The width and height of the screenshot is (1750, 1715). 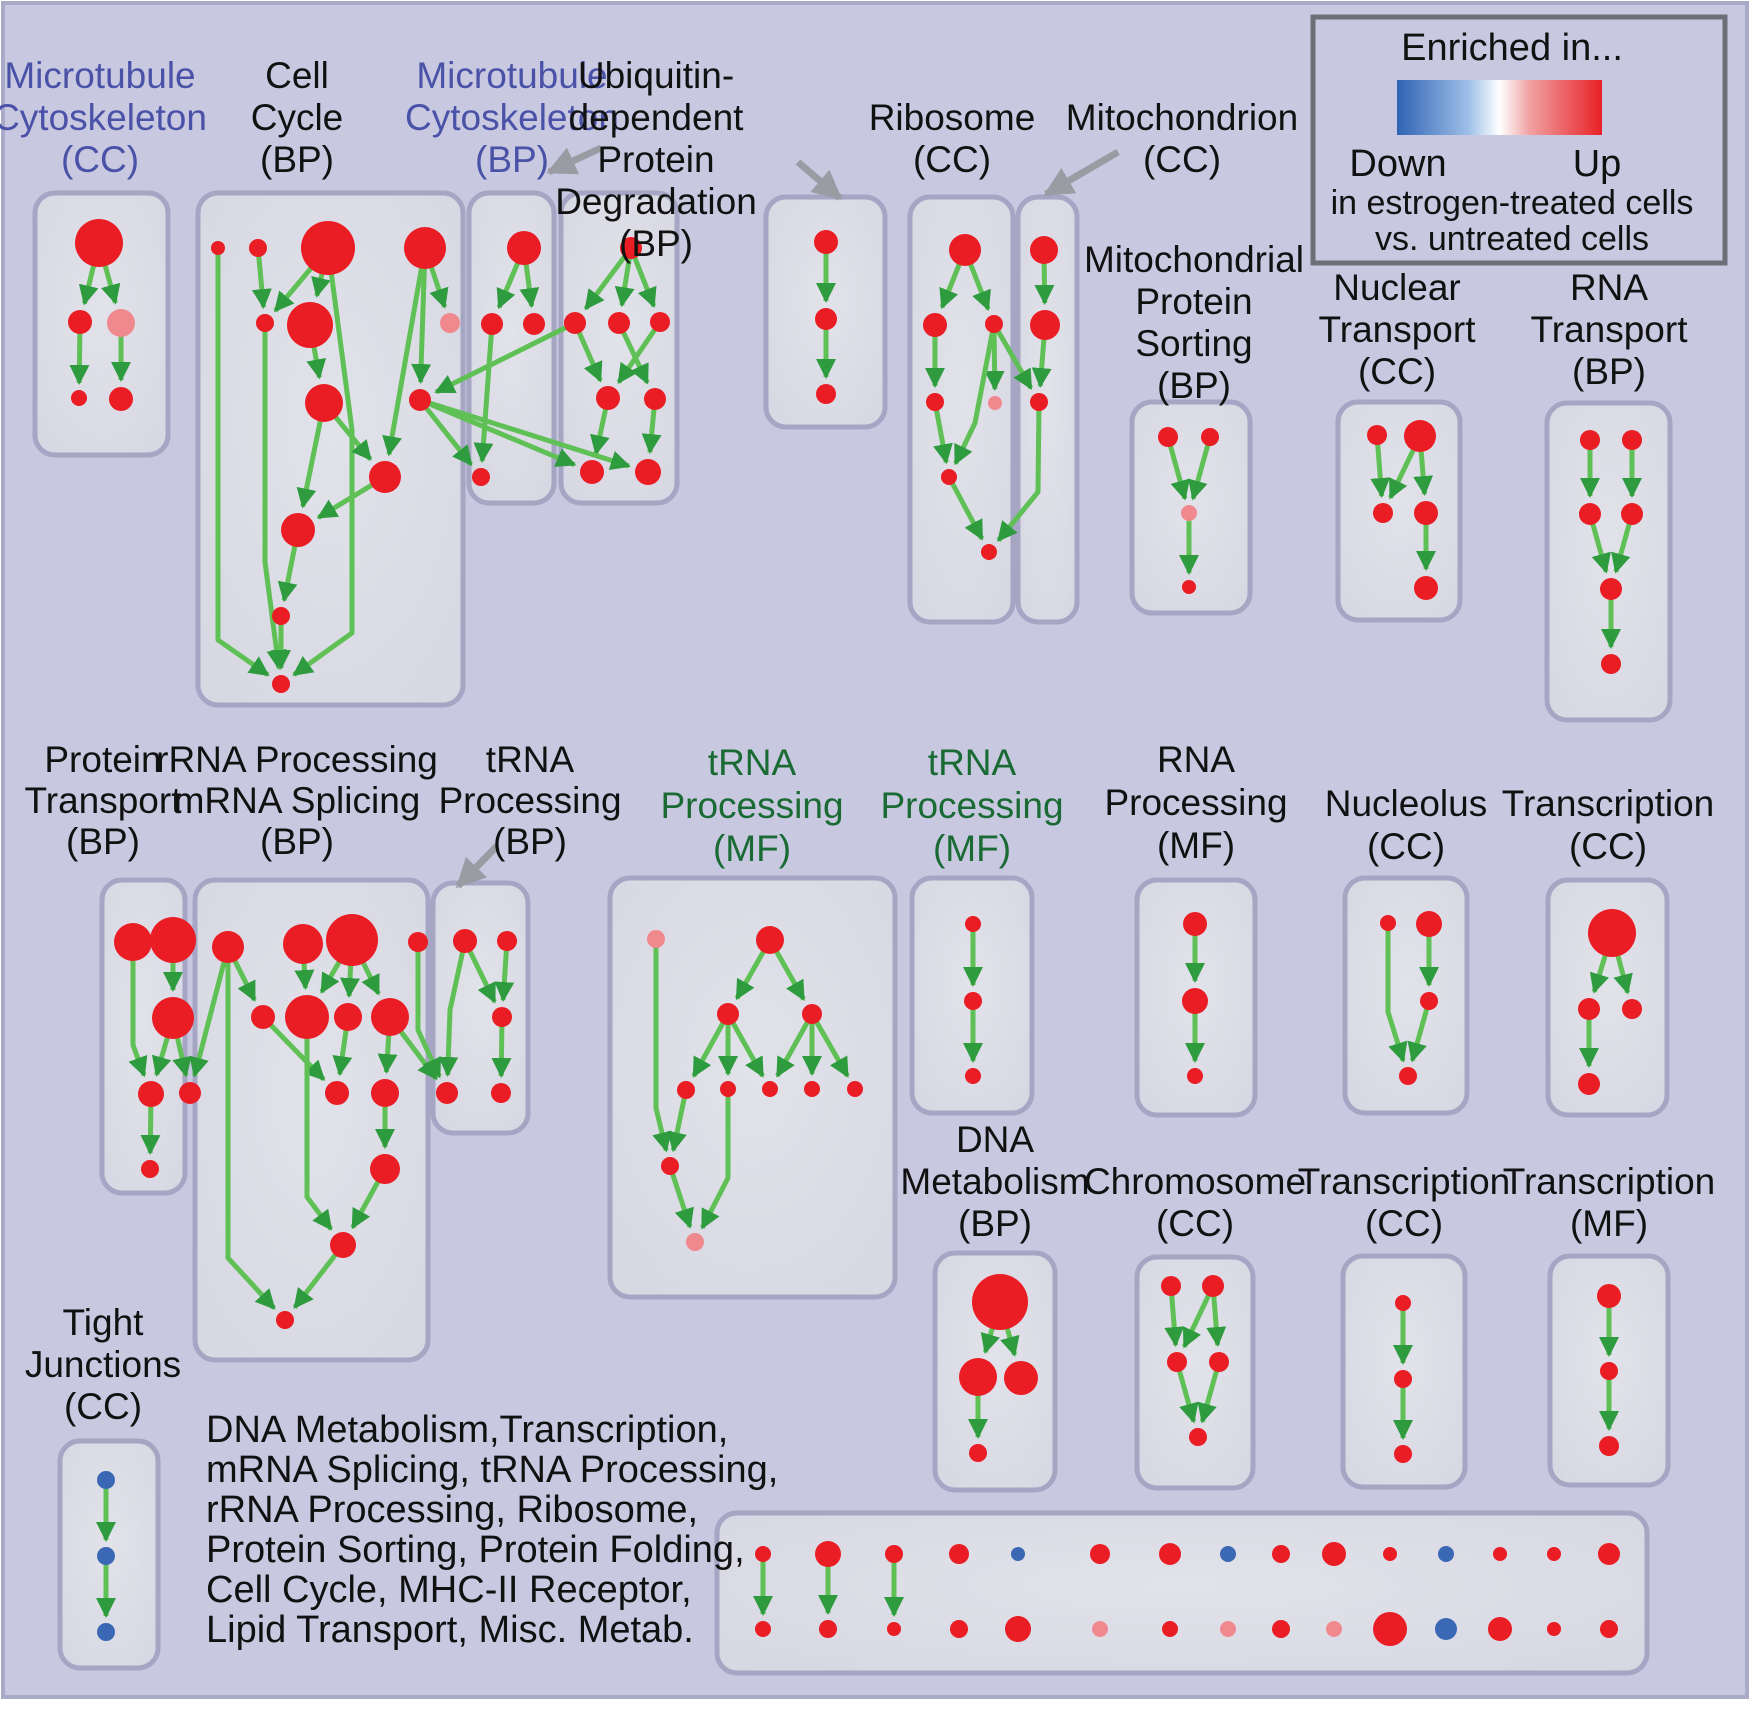 I want to click on legend-down-label: Down, so click(x=1397, y=164).